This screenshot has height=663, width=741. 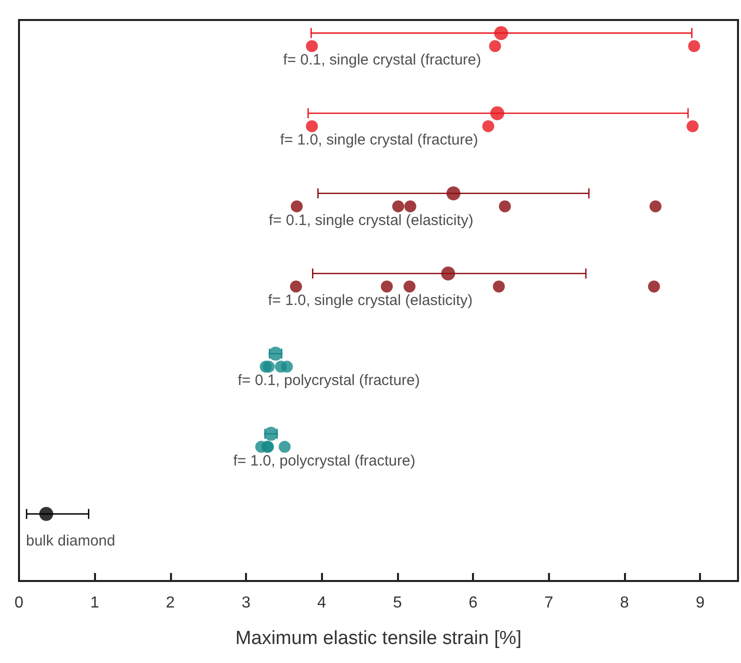 What do you see at coordinates (473, 603) in the screenshot?
I see `x-tick-label: 6` at bounding box center [473, 603].